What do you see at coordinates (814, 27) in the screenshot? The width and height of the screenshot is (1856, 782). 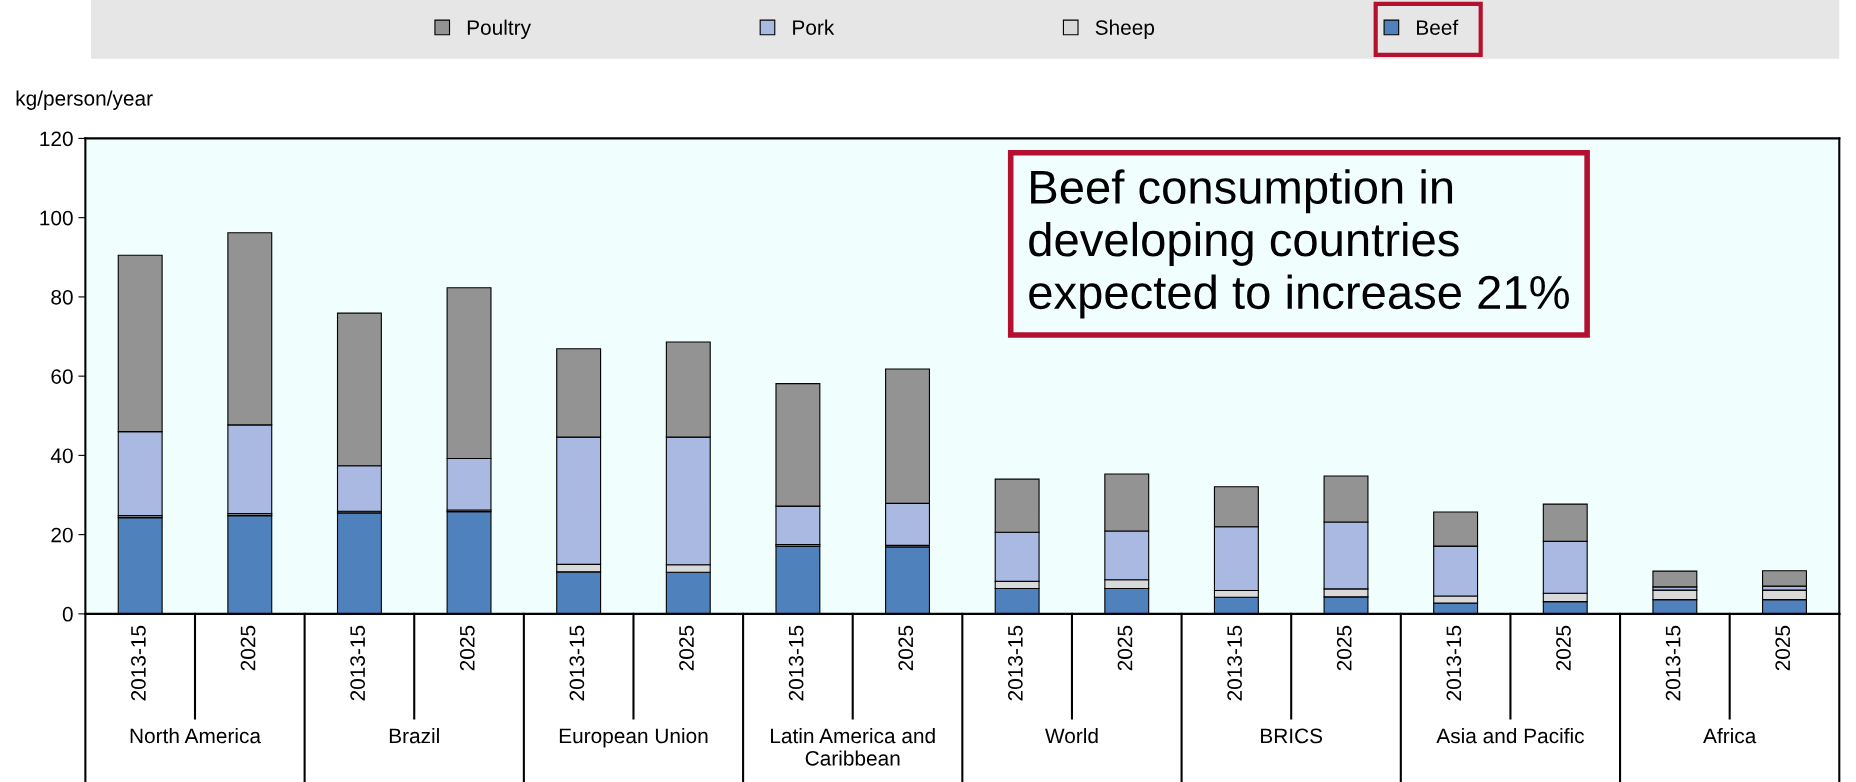 I see `legend-label: Pork` at bounding box center [814, 27].